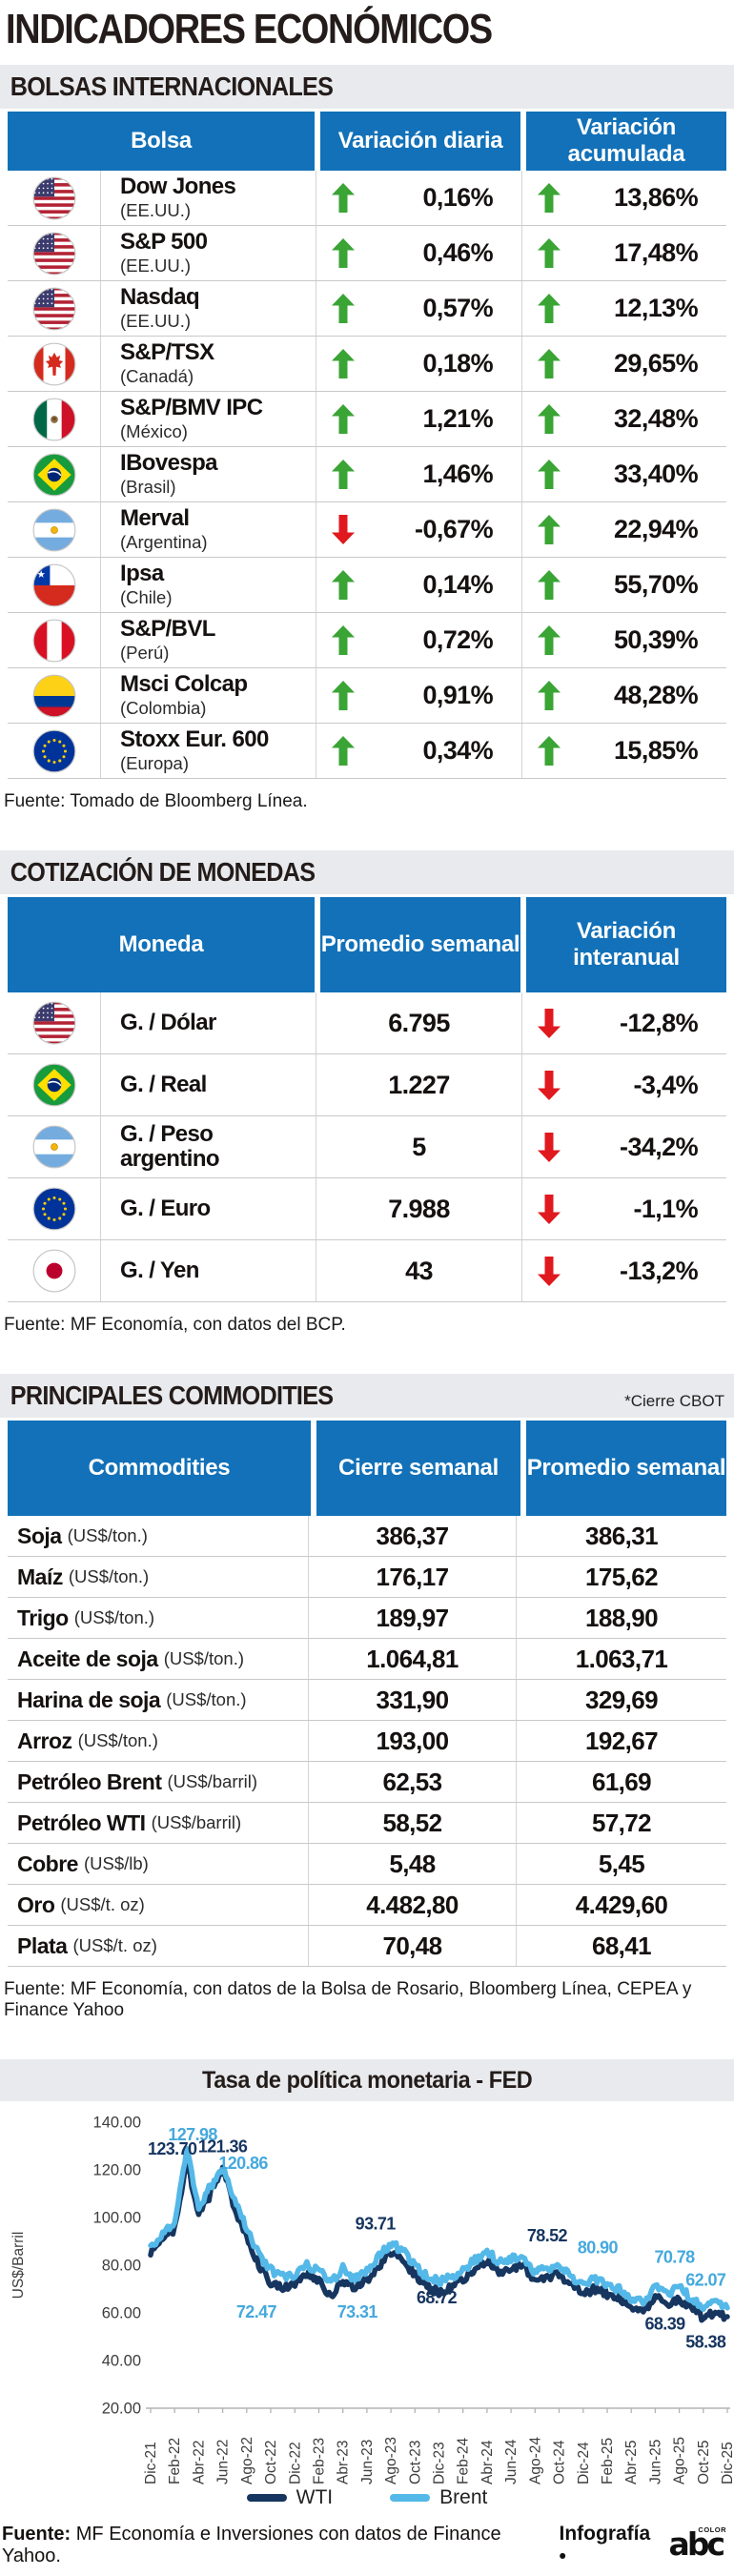 This screenshot has width=734, height=2576. I want to click on legend-item-brent: Brent, so click(439, 2498).